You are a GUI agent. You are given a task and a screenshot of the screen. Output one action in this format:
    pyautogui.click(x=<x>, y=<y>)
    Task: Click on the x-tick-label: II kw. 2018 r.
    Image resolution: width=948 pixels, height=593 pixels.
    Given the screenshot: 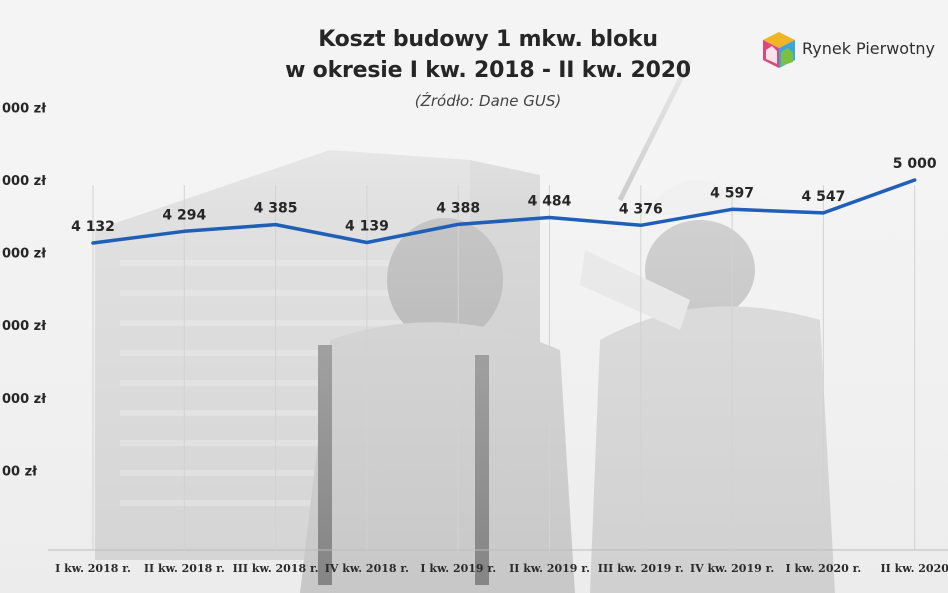 What is the action you would take?
    pyautogui.click(x=184, y=568)
    